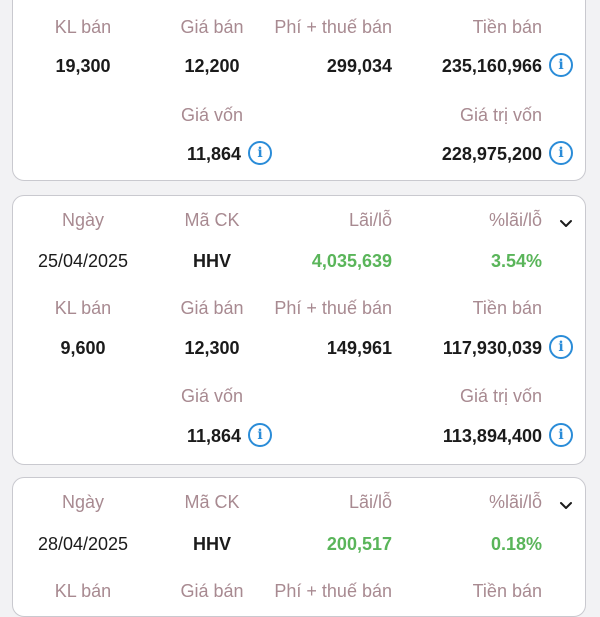  What do you see at coordinates (491, 66) in the screenshot?
I see `tien-ban-value: 235,160,966` at bounding box center [491, 66].